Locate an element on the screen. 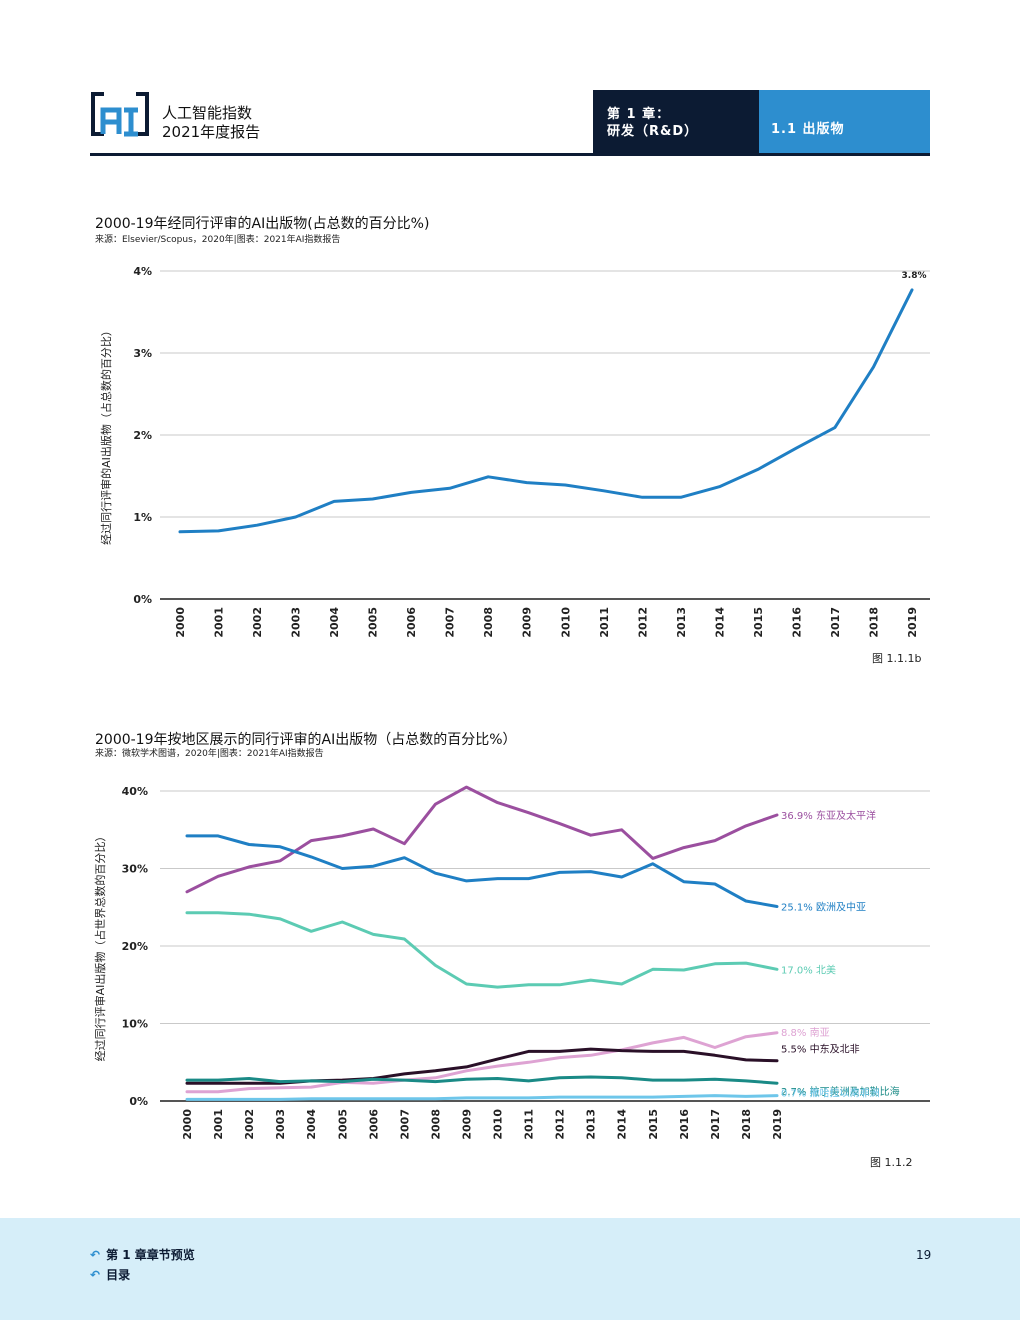 The image size is (1020, 1320). chapter-preview-label: 第 1 章章节预览 is located at coordinates (150, 1255).